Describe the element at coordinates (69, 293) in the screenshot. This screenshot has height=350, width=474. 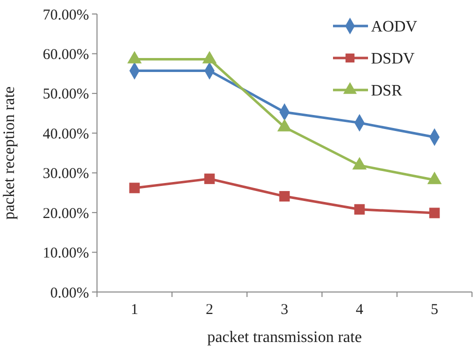
I see `y-tick-label: 0.00%` at that location.